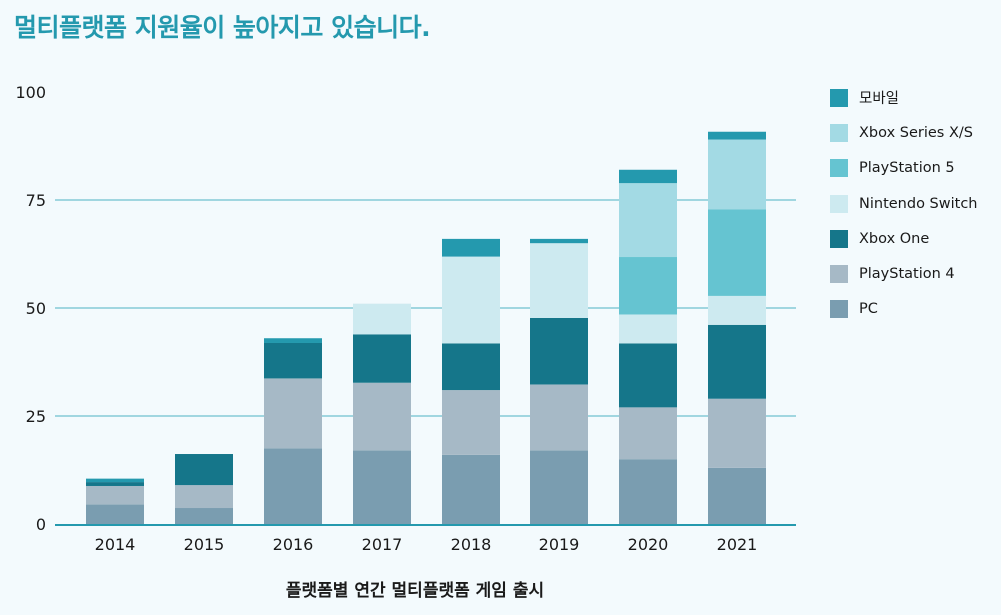 The height and width of the screenshot is (615, 1001). What do you see at coordinates (868, 309) in the screenshot?
I see `legend-label: PC` at bounding box center [868, 309].